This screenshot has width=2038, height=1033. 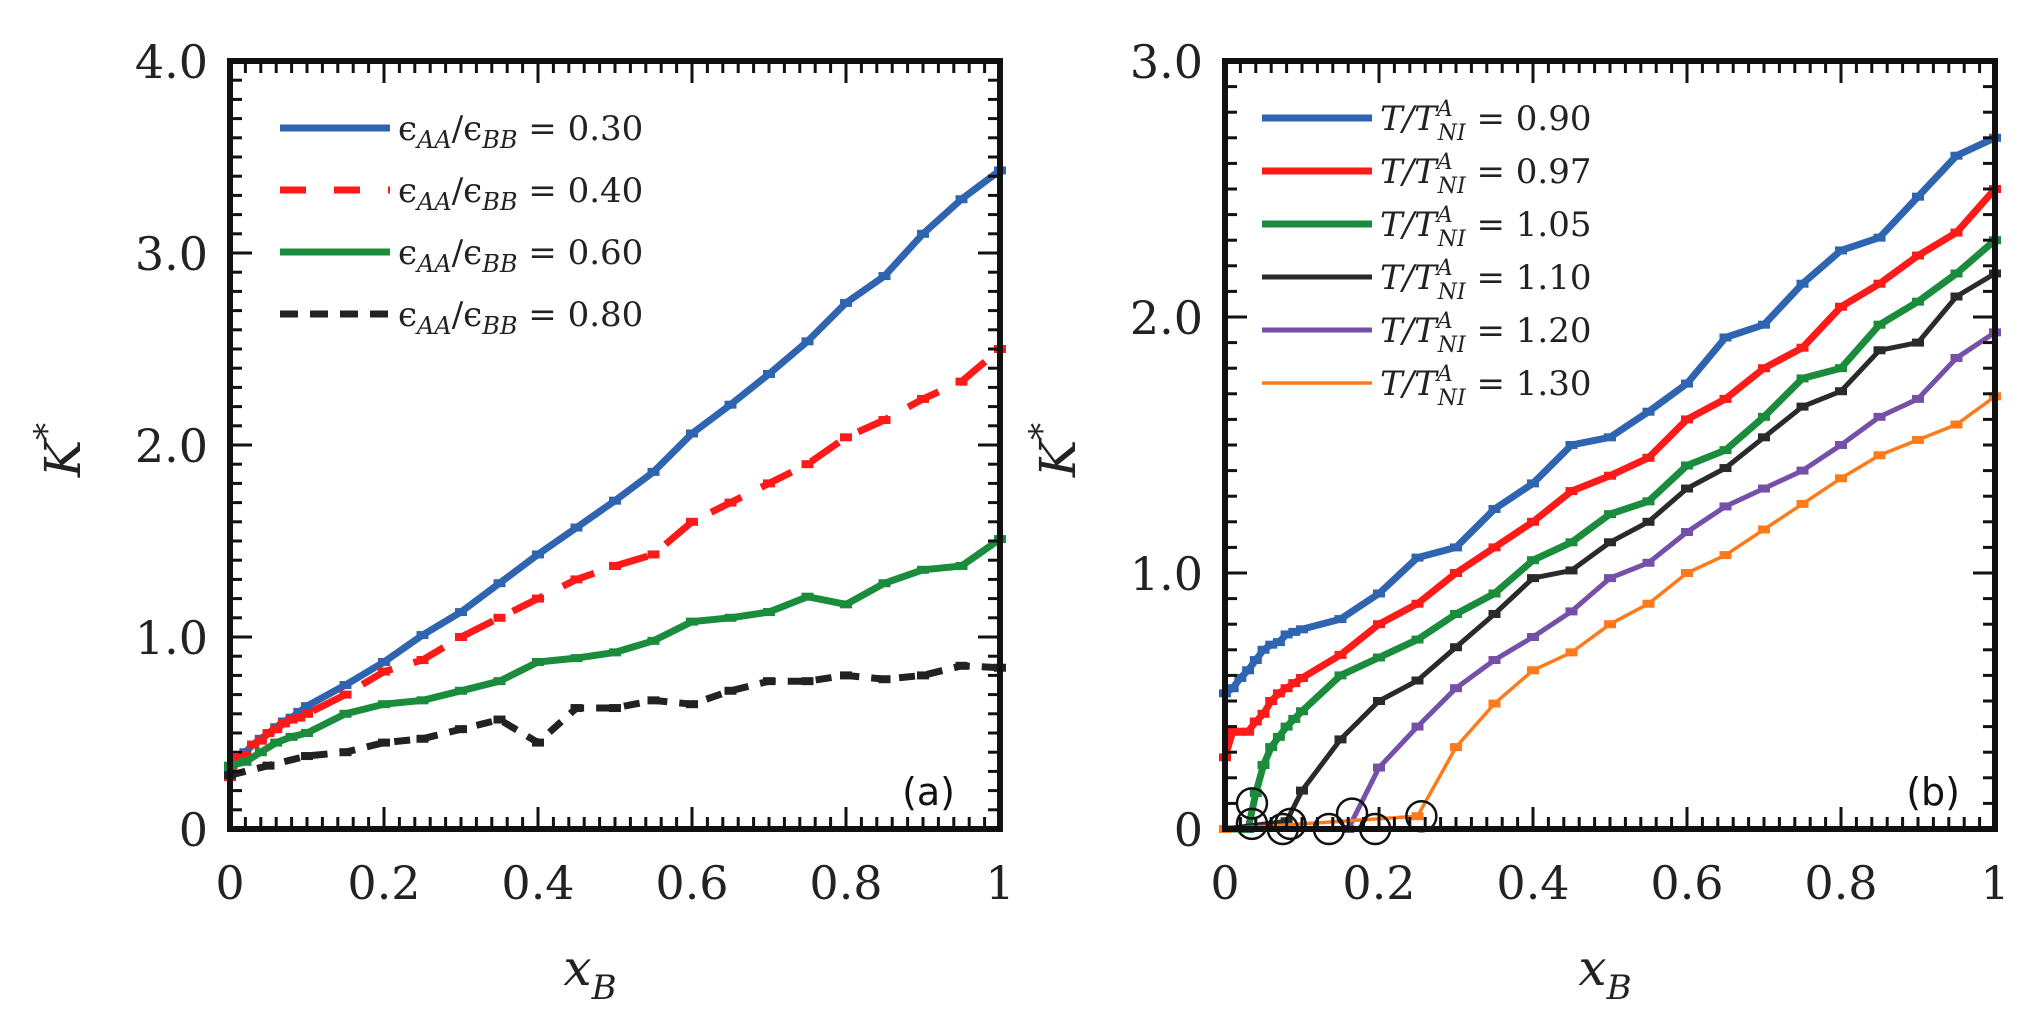 What do you see at coordinates (520, 131) in the screenshot?
I see `legend-label: ϵAA/ϵBB = 0.30` at bounding box center [520, 131].